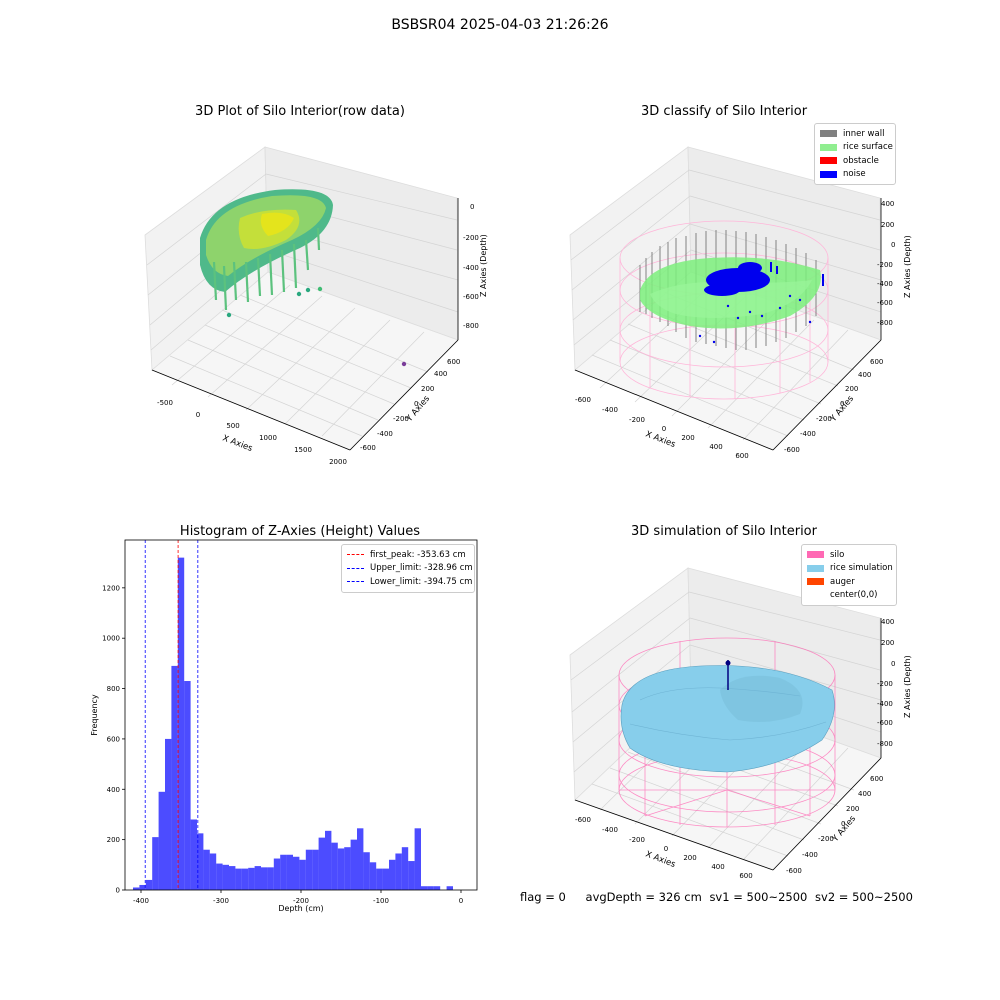 The height and width of the screenshot is (1000, 1000). Describe the element at coordinates (689, 858) in the screenshot. I see `sim-xtick: 200` at that location.